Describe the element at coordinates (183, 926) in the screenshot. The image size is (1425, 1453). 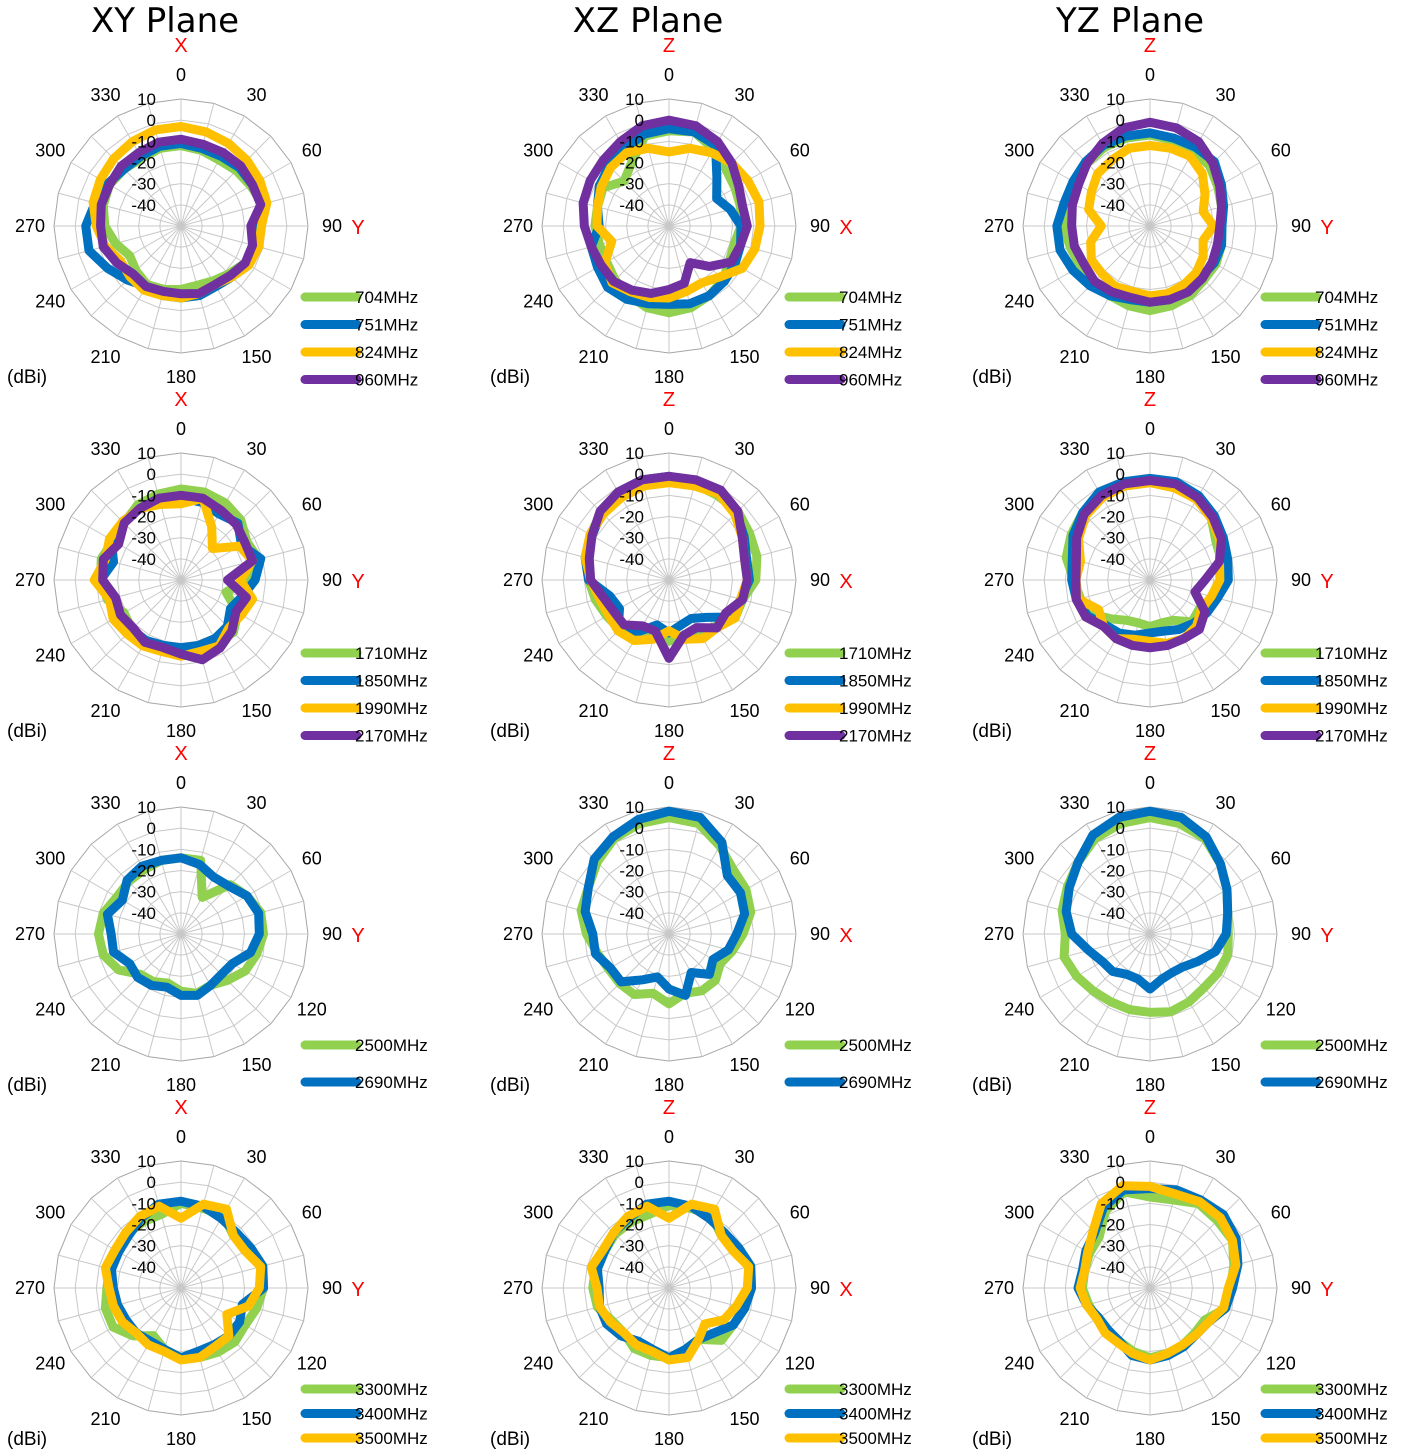
I see `series-2690MHz` at that location.